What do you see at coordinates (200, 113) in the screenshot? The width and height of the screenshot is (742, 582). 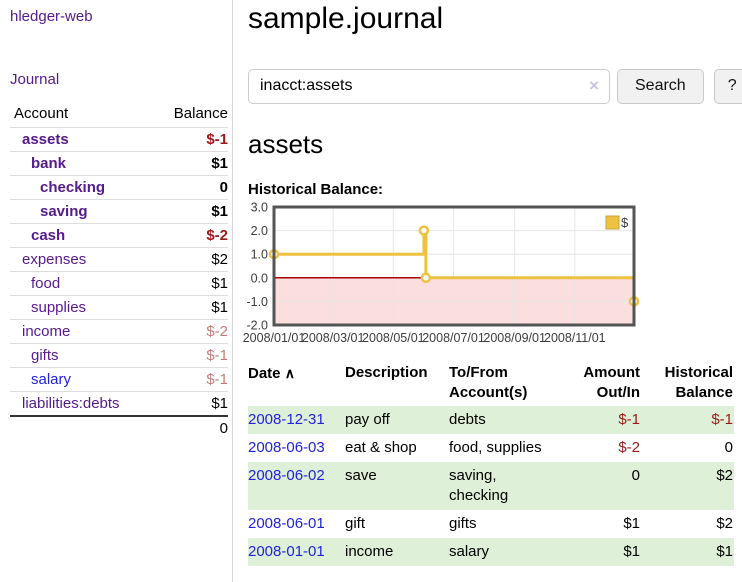 I see `balance-column-header: Balance` at bounding box center [200, 113].